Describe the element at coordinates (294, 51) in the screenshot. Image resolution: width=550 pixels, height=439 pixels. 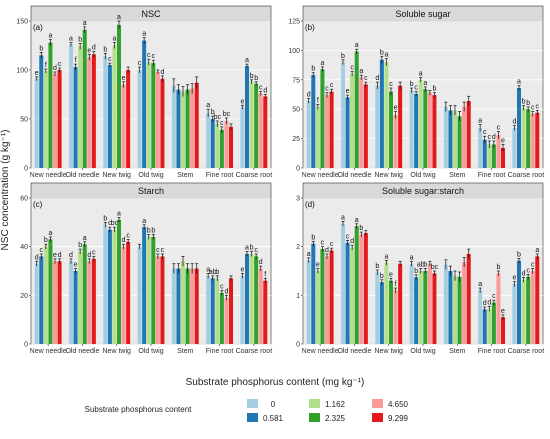
I see `y-tick-label: 100` at that location.